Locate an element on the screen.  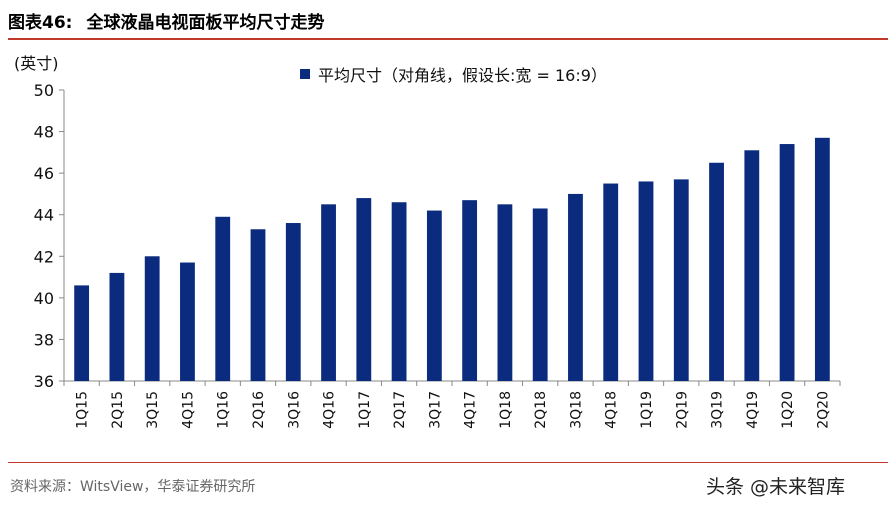
x-tick-label: 2Q17 is located at coordinates (400, 410).